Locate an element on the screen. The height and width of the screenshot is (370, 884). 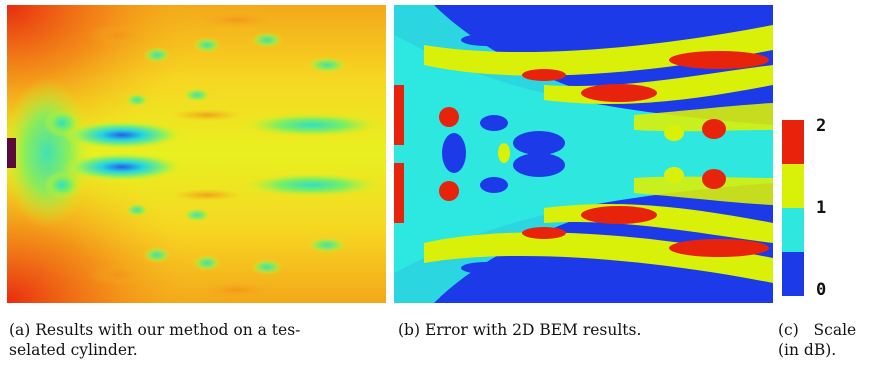
caption-b-line1: (b) Error with 2D BEM results. is located at coordinates (520, 330).